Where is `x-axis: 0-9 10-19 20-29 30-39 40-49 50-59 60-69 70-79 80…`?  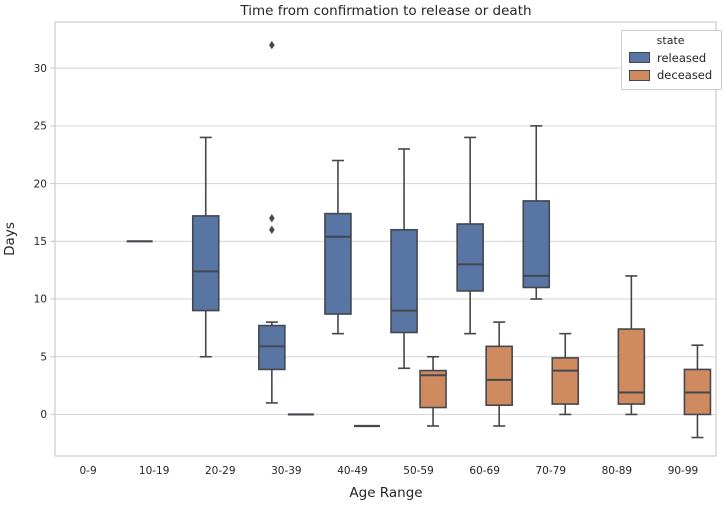 x-axis: 0-9 10-19 20-29 30-39 40-49 50-59 60-69 70-79 80… is located at coordinates (388, 471).